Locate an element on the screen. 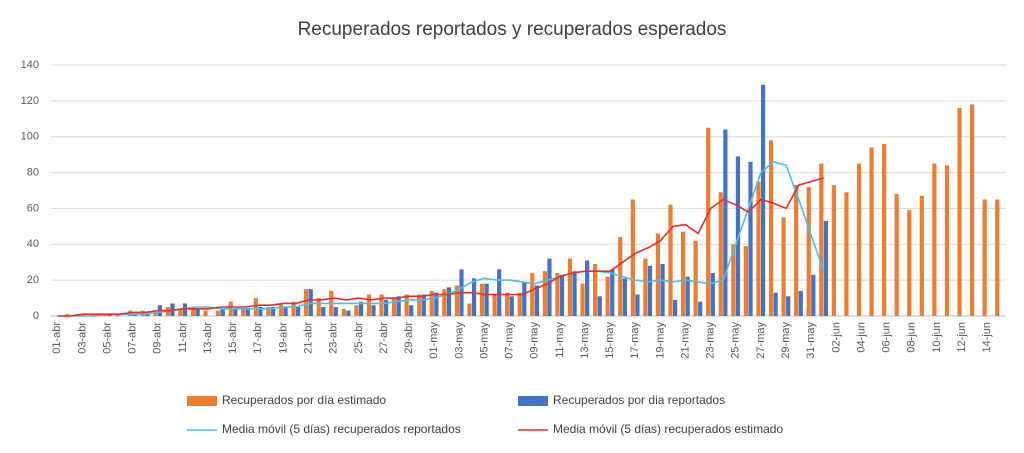 The image size is (1024, 453). y-tick-label: 80 is located at coordinates (33, 172).